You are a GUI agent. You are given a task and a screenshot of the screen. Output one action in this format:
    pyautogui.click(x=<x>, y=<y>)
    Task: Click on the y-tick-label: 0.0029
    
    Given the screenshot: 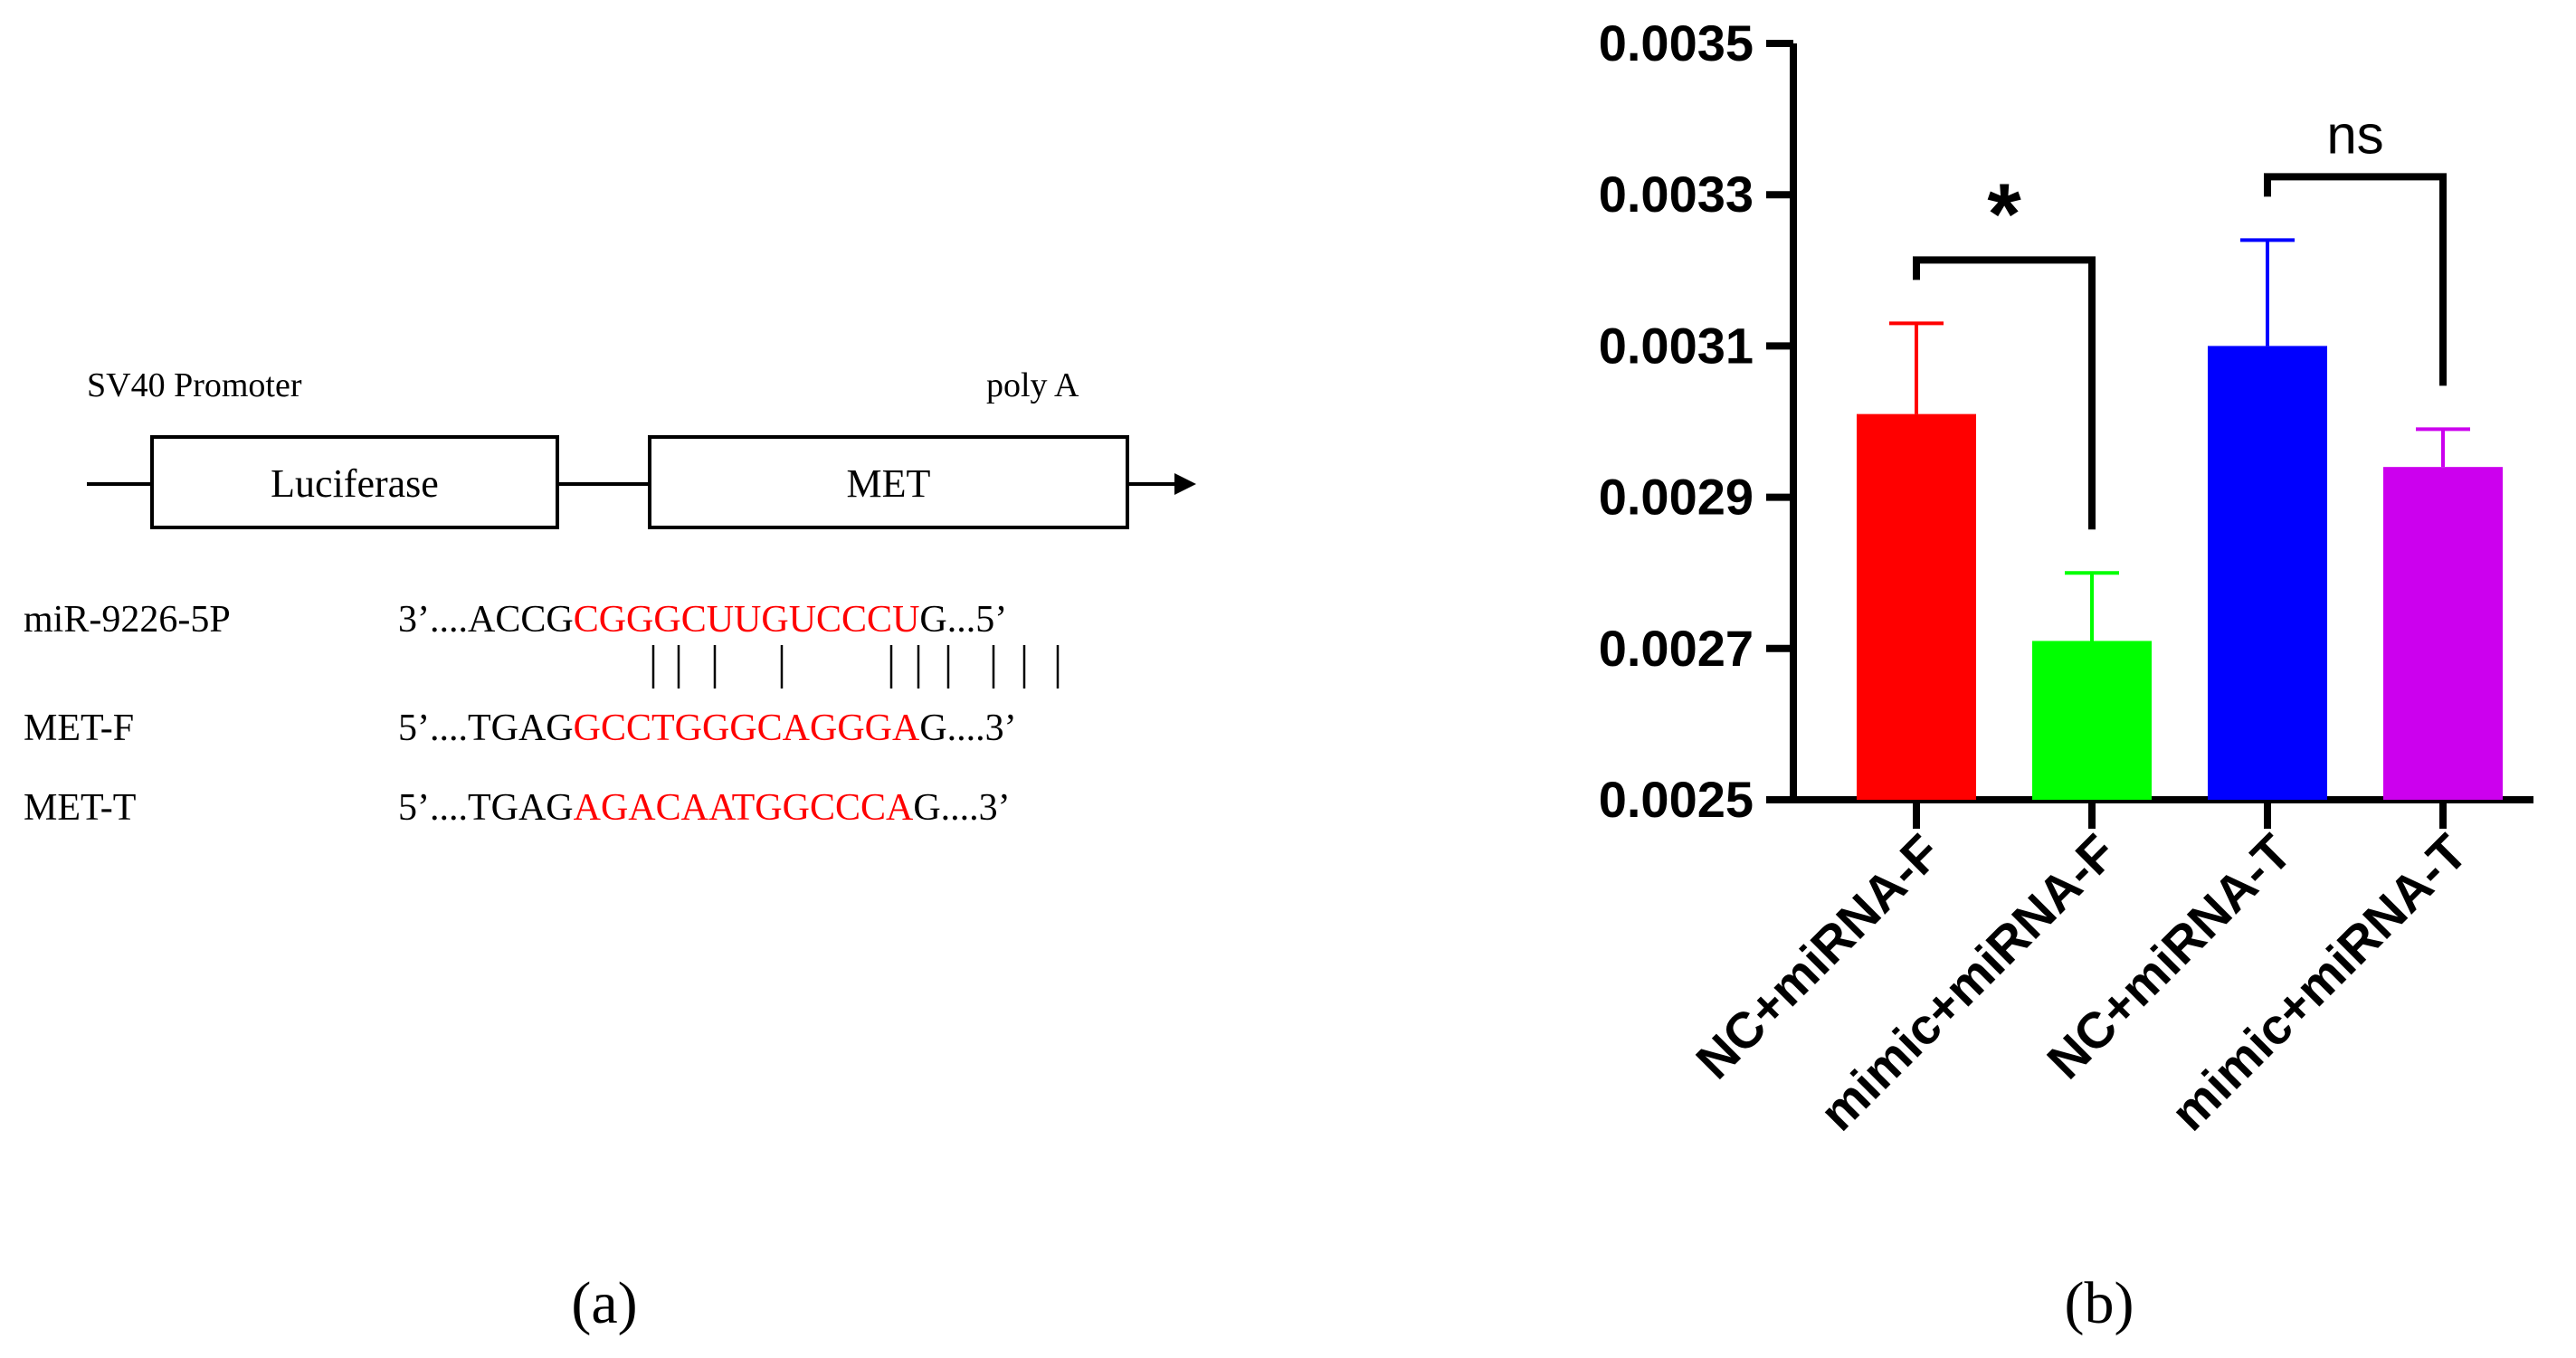 What is the action you would take?
    pyautogui.click(x=1677, y=498)
    